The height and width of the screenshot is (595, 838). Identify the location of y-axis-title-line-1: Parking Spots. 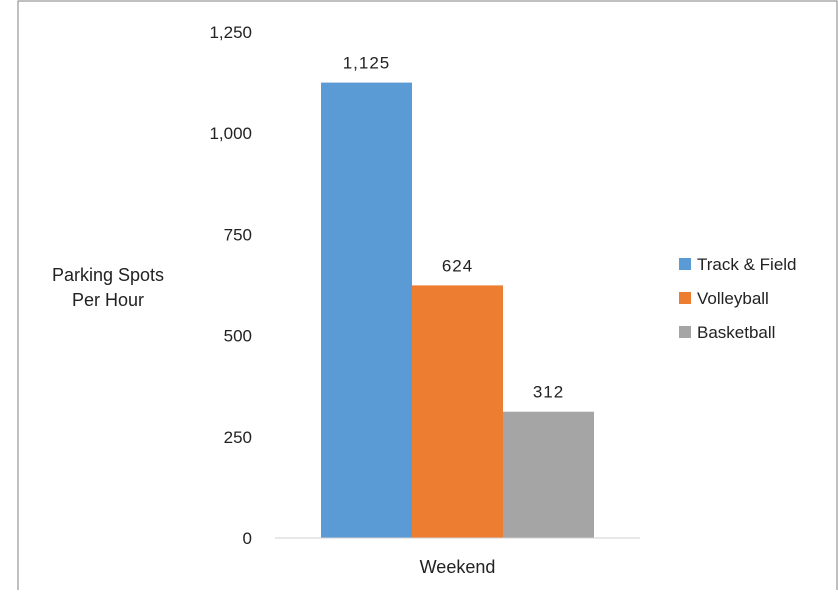
(108, 275).